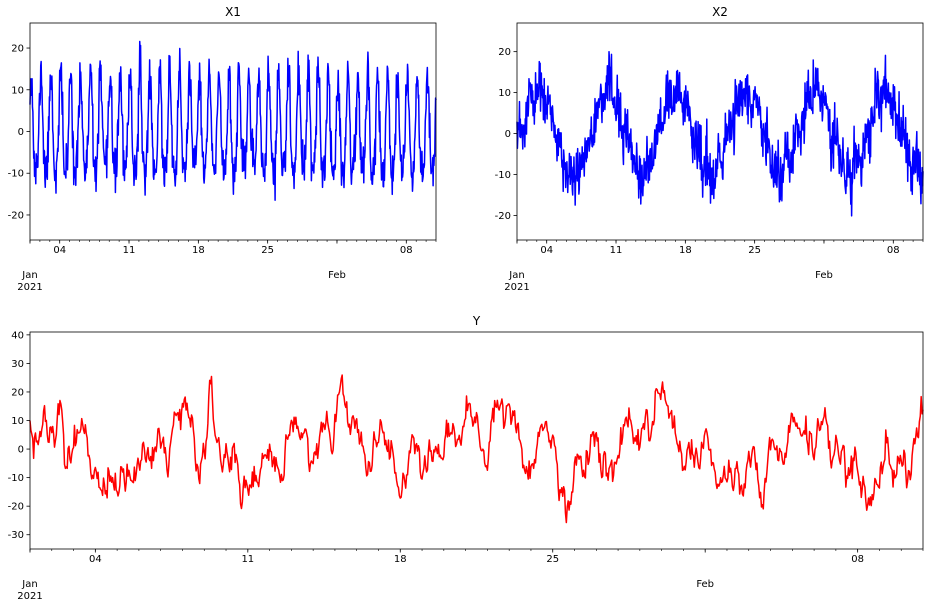  Describe the element at coordinates (233, 12) in the screenshot. I see `chart-title: X1` at that location.